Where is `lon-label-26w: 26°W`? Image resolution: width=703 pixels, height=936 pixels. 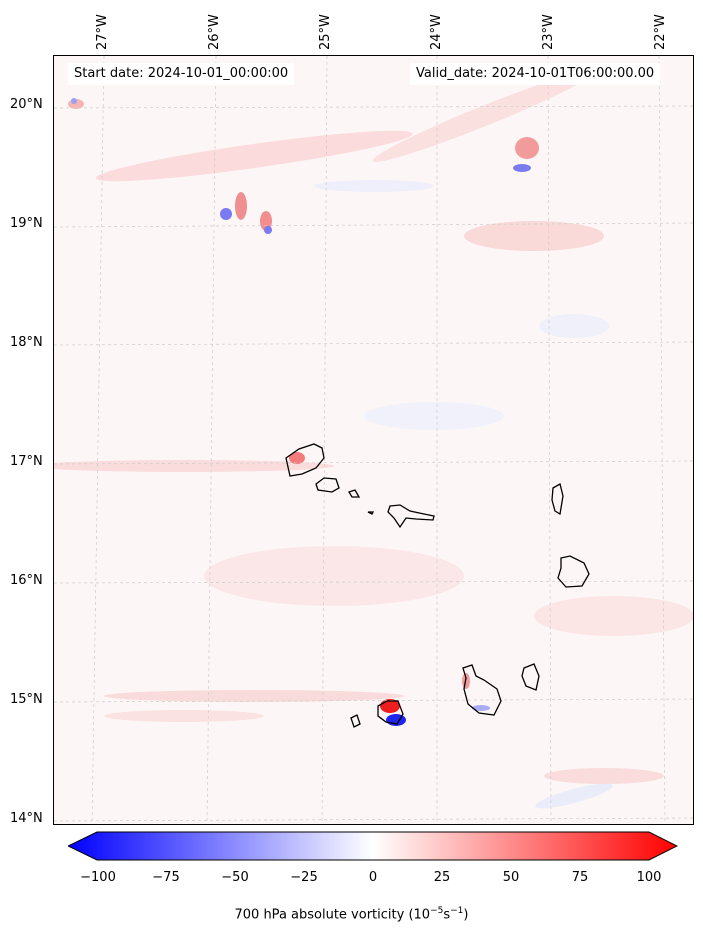
lon-label-26w: 26°W is located at coordinates (214, 32).